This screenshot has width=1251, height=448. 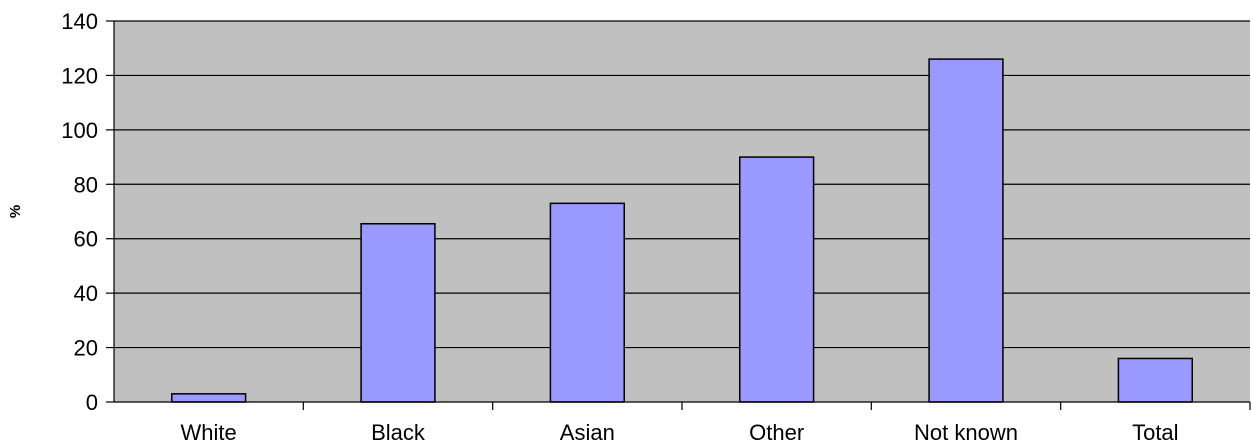 I want to click on bar-asian, so click(x=587, y=302).